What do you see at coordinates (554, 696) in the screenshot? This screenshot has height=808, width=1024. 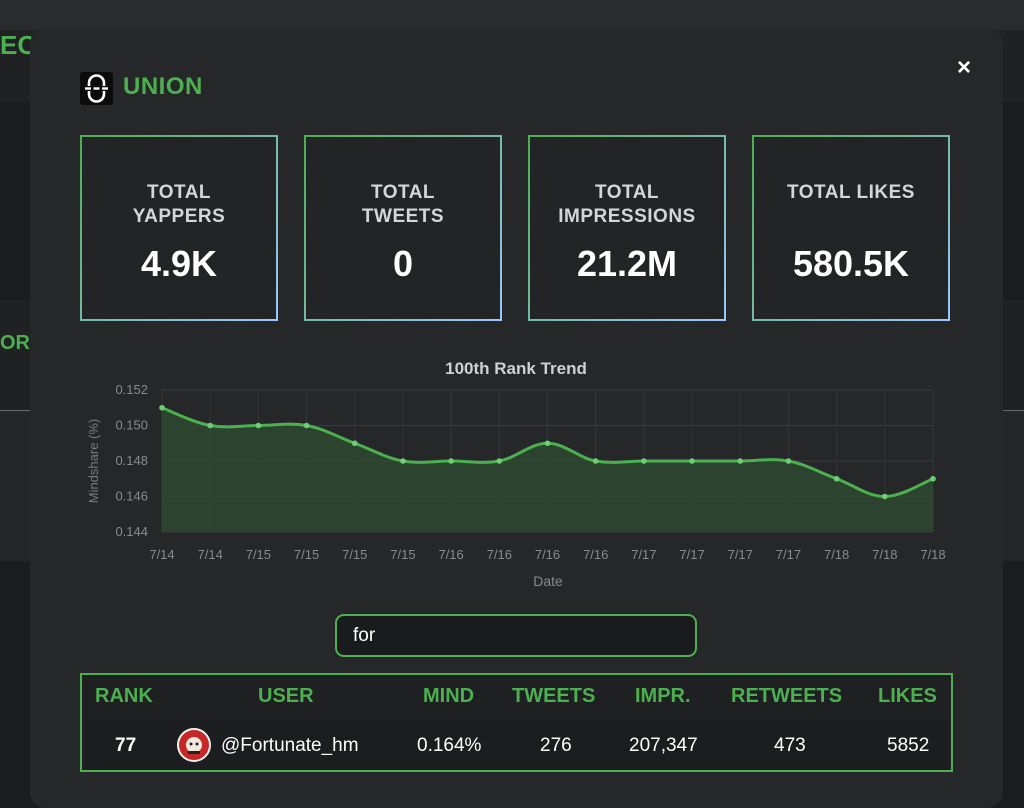 I see `column-header-tweets: TWEETS` at bounding box center [554, 696].